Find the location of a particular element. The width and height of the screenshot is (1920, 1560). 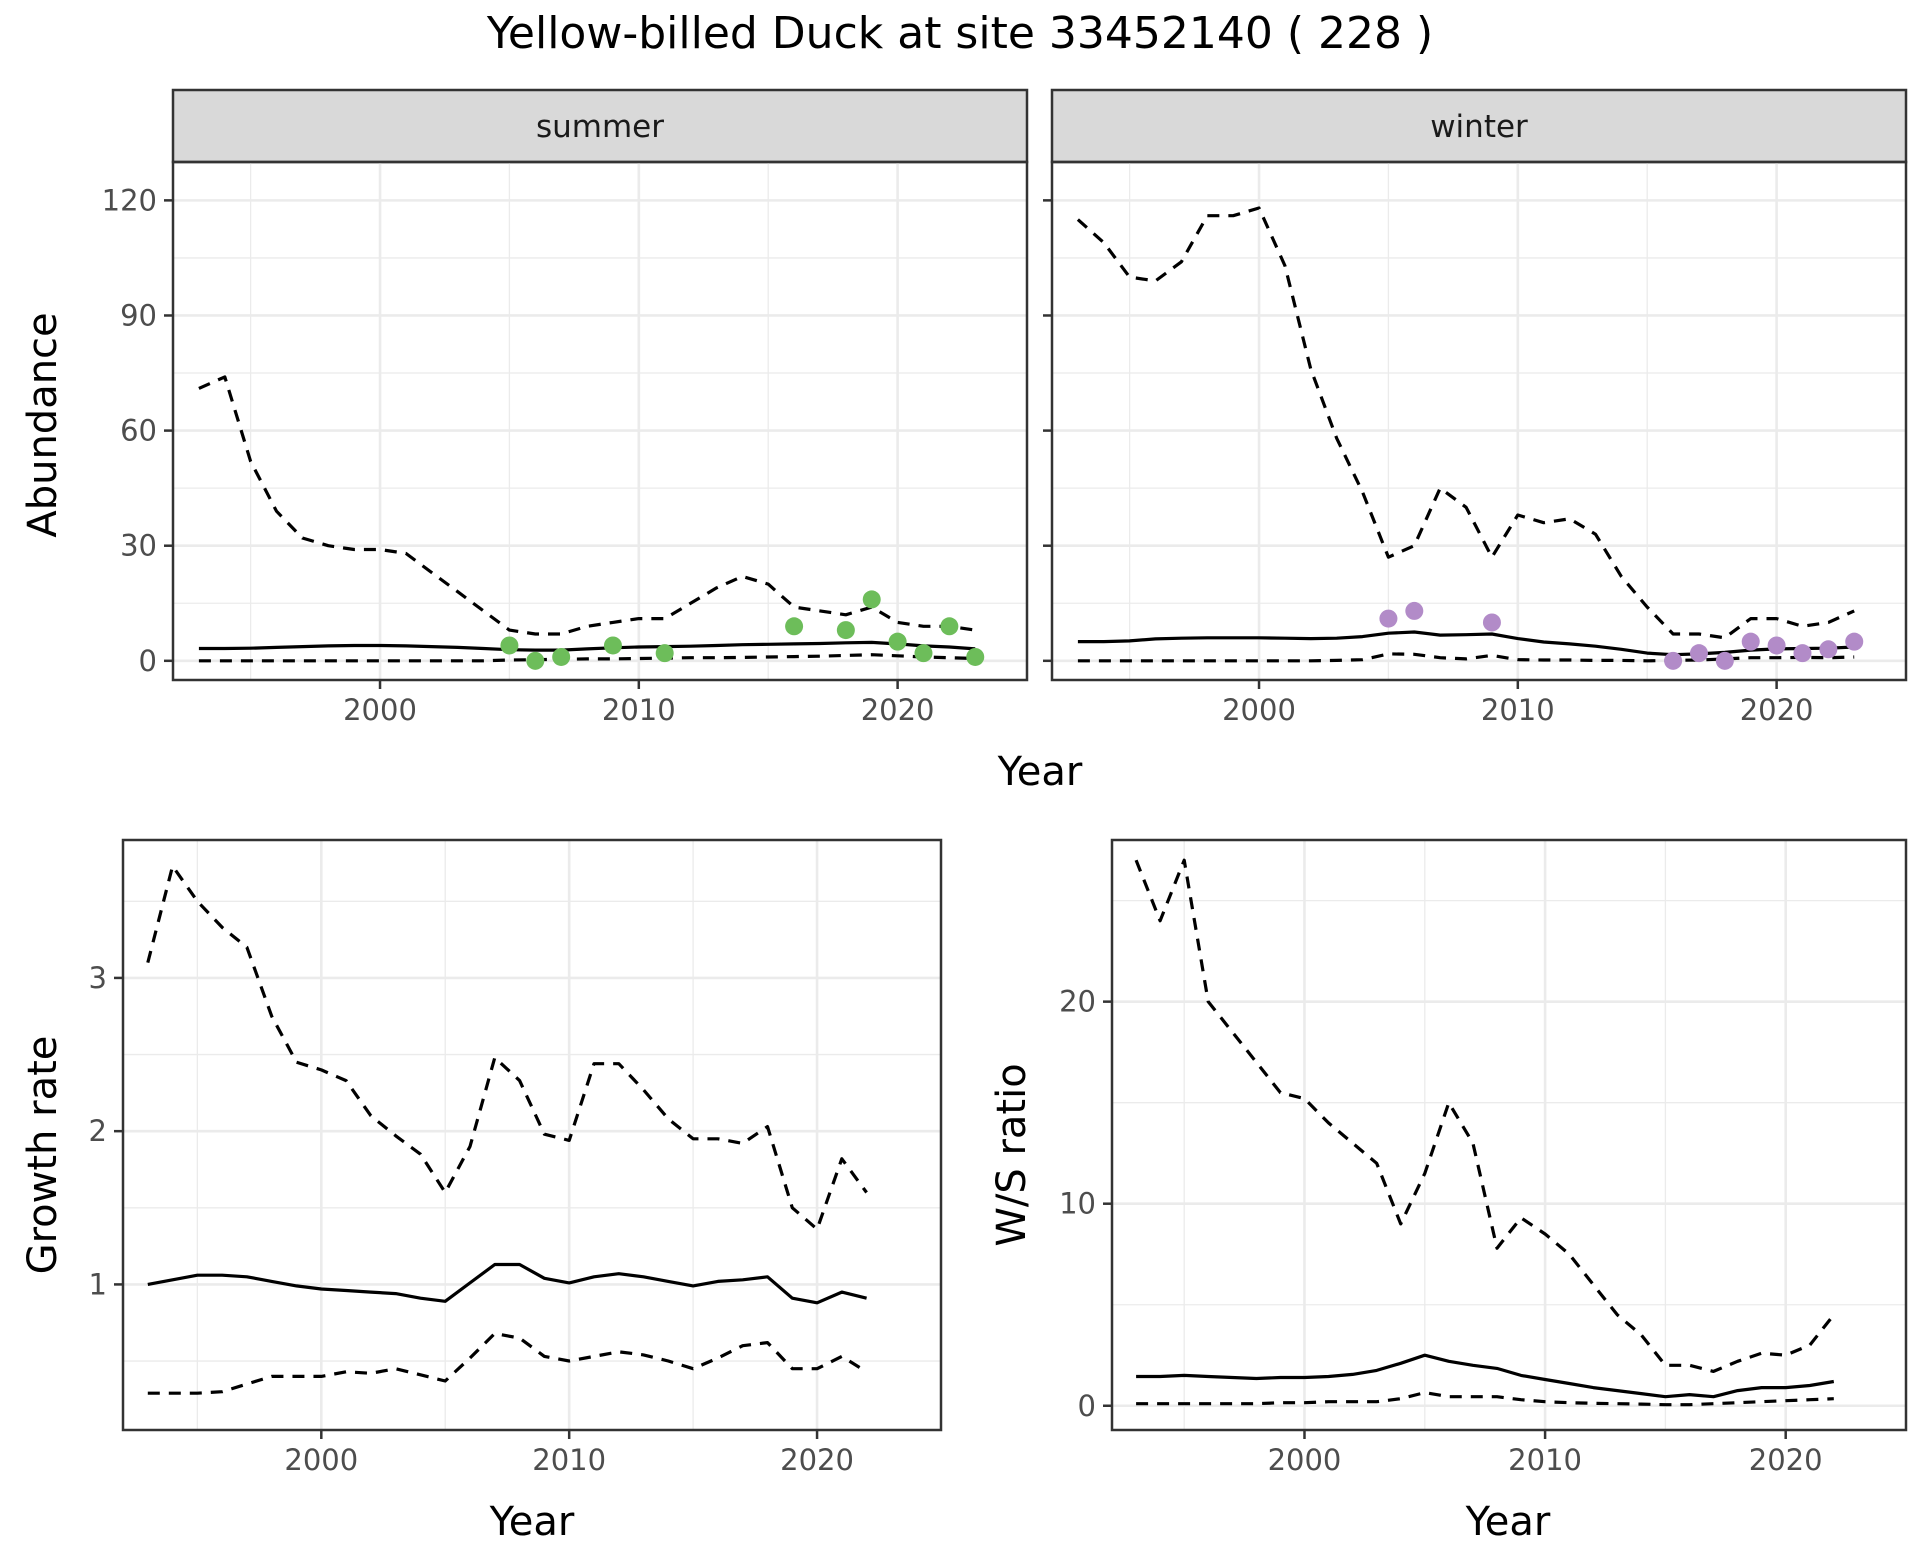

ratio-x-tick-label: 2010 is located at coordinates (1545, 1460).